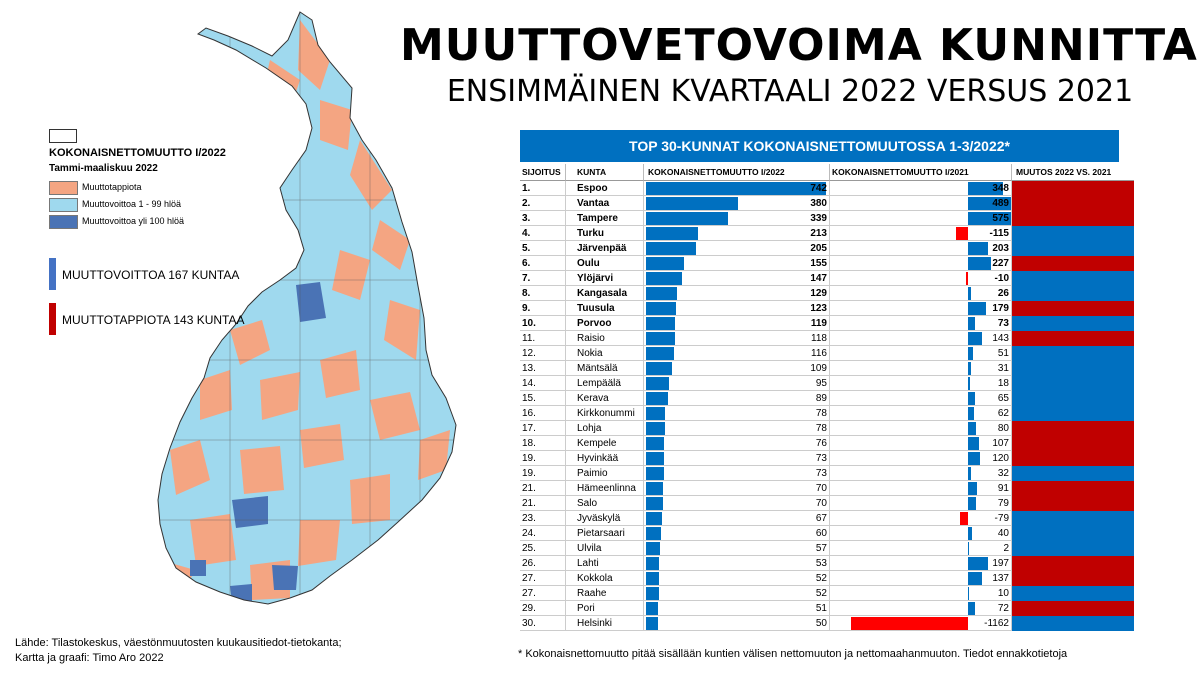  Describe the element at coordinates (103, 168) in the screenshot. I see `legend-subtitle: Tammi-maaliskuu 2022` at that location.